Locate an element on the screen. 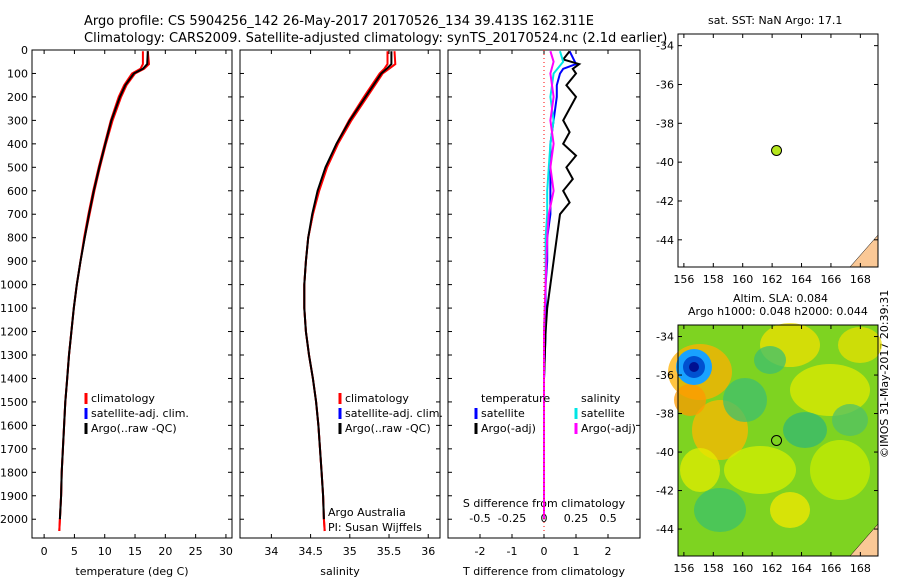 Image resolution: width=900 pixels, height=580 pixels. sla-map-frame is located at coordinates (778, 440).